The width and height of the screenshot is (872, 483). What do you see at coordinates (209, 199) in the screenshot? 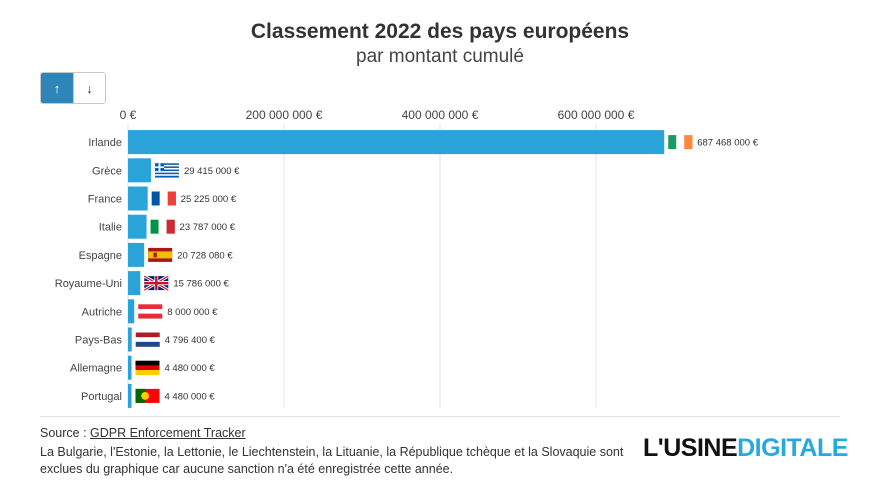
I see `data-label: 25 225 000 €` at bounding box center [209, 199].